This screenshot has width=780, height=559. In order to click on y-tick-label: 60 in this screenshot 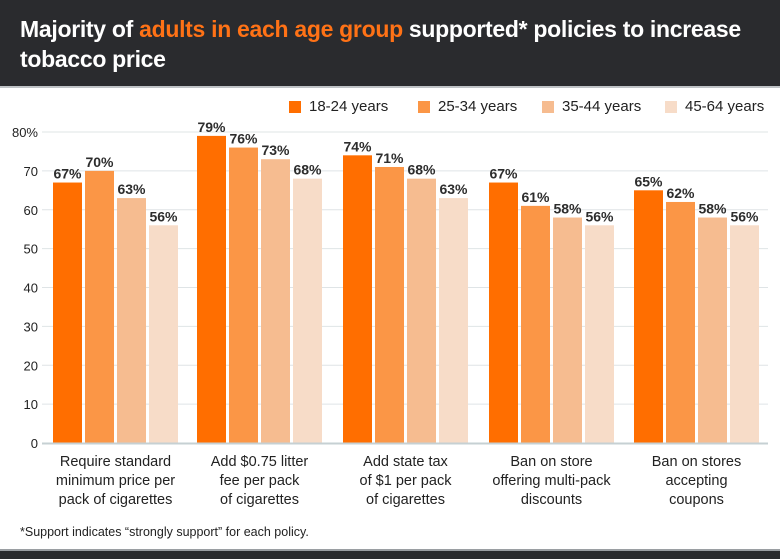, I will do `click(31, 210)`.